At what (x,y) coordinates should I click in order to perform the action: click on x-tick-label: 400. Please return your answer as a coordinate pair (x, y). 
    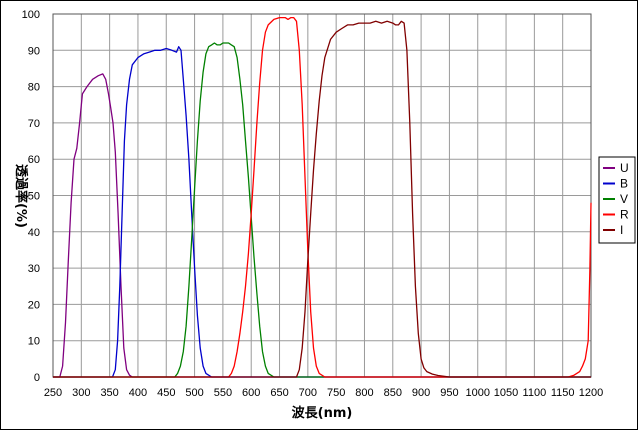
    Looking at the image, I should click on (138, 393).